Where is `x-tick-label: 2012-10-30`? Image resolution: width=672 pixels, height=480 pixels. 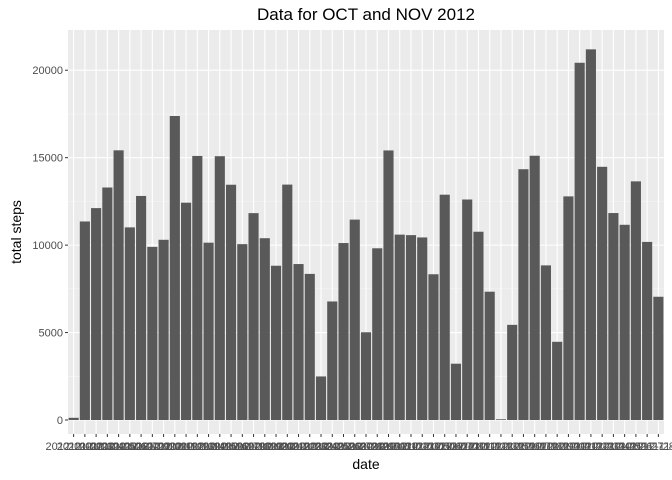
x-tick-label: 2012-10-30 is located at coordinates (377, 447).